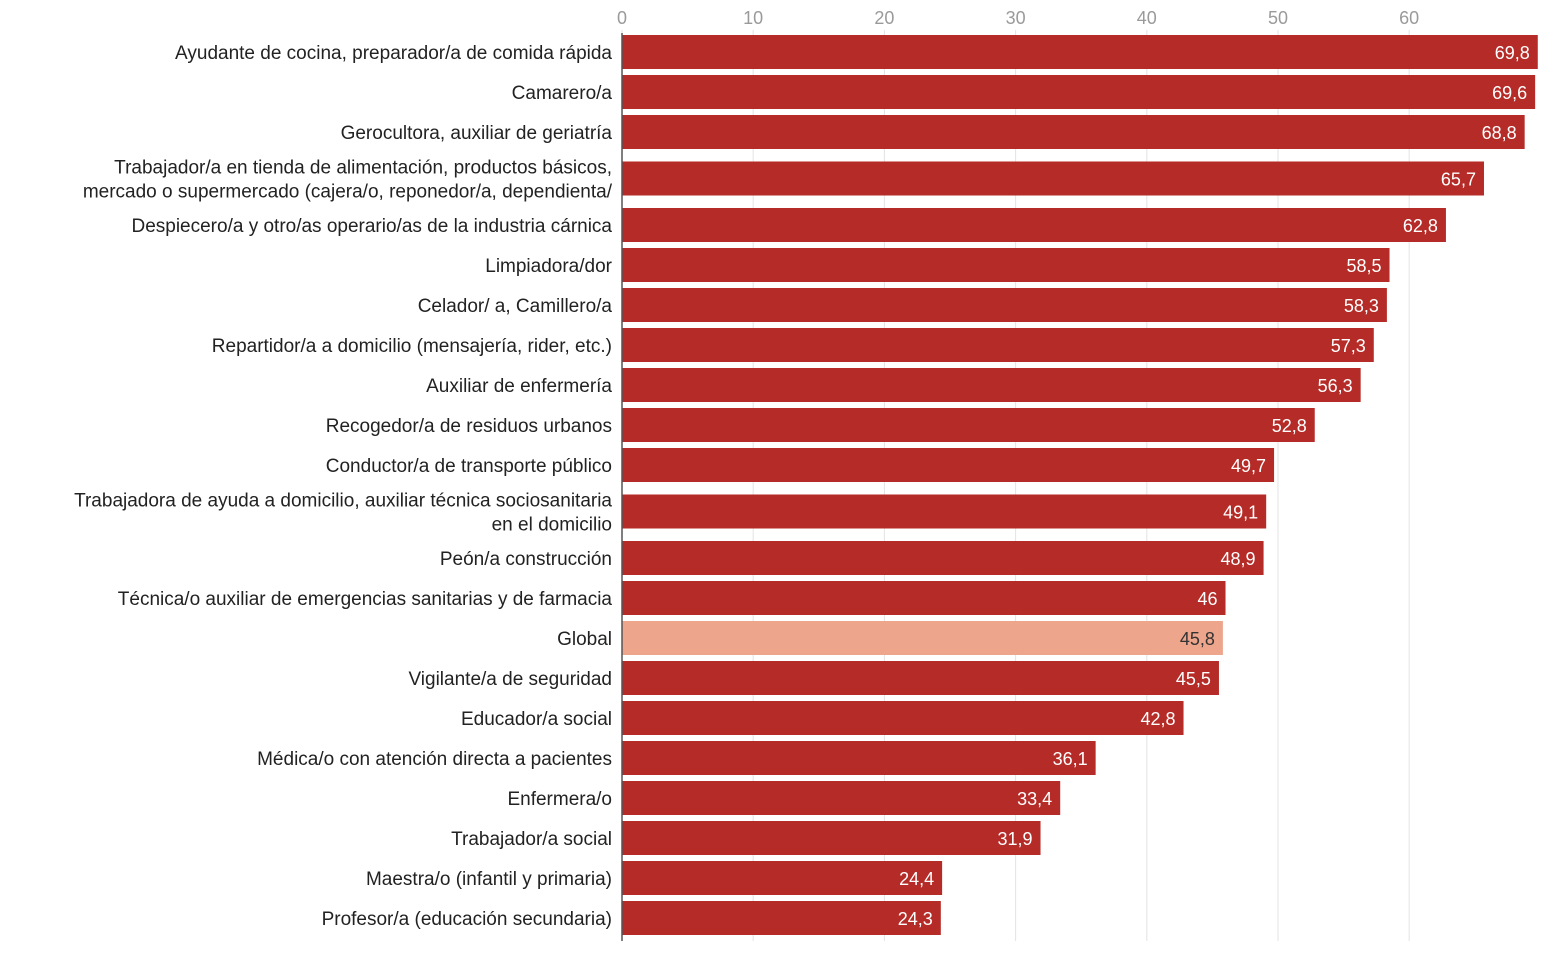 This screenshot has height=960, width=1566. I want to click on value-label: 69,8, so click(1512, 53).